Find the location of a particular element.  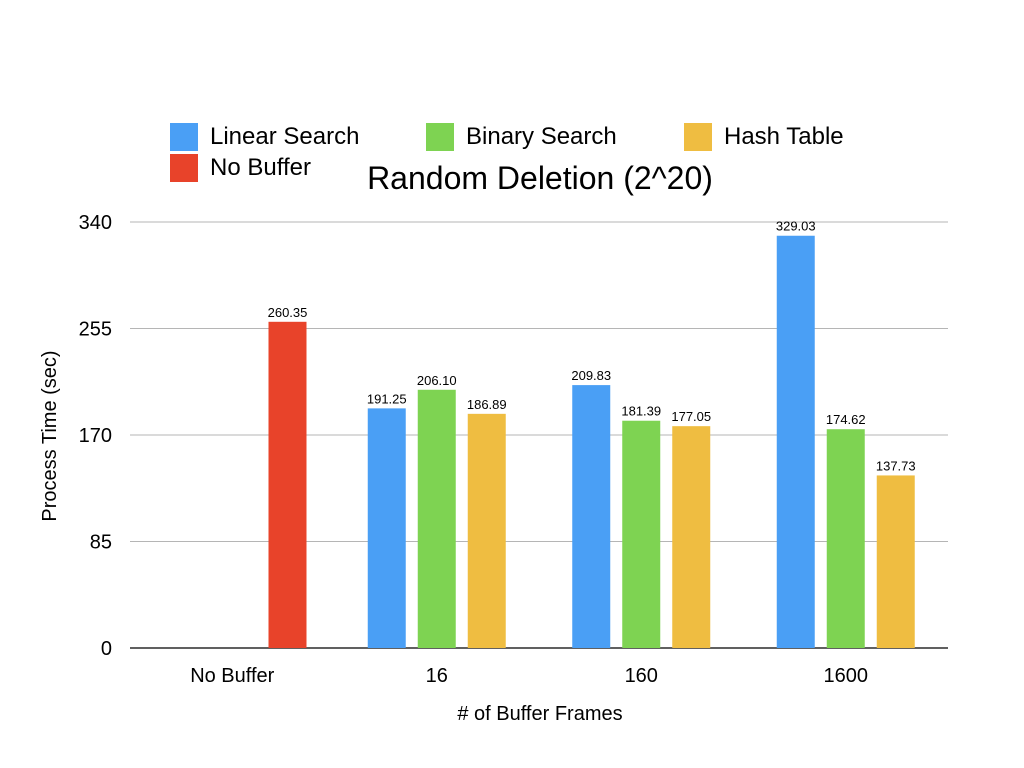

data-label: 137.73 is located at coordinates (896, 465).